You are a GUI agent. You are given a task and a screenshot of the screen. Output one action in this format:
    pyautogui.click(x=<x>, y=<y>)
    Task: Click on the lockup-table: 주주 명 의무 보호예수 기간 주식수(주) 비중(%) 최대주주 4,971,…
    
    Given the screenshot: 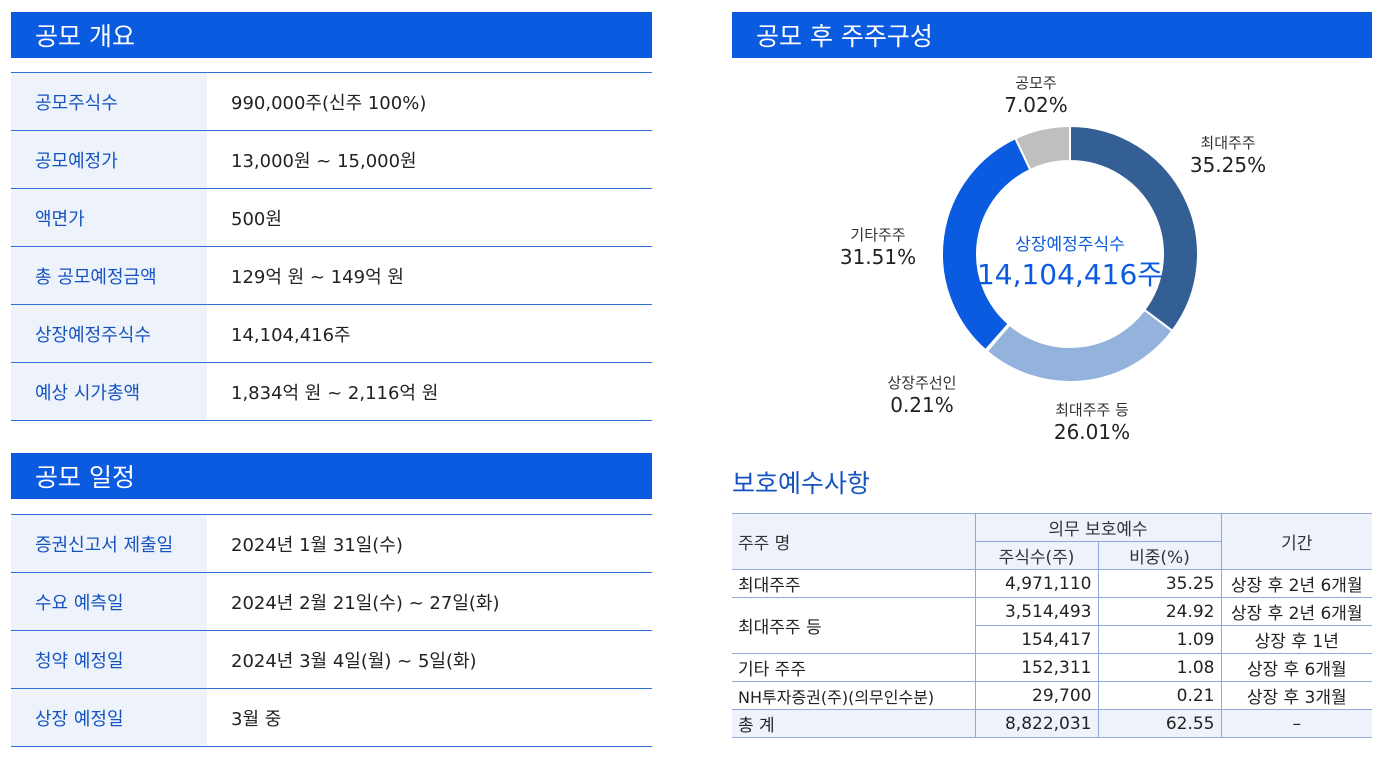 What is the action you would take?
    pyautogui.click(x=1052, y=625)
    